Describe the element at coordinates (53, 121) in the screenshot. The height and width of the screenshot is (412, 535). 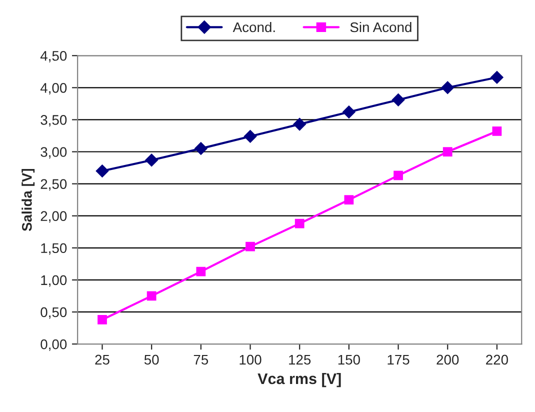
I see `y-tick-label: 3,50` at that location.